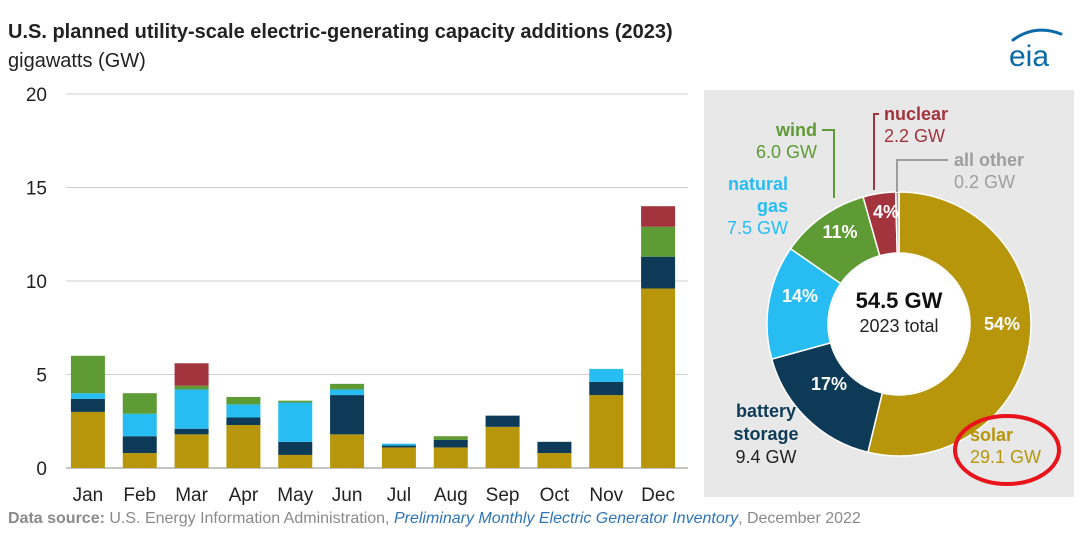 The image size is (1081, 533). What do you see at coordinates (139, 495) in the screenshot?
I see `x-tick-label: Feb` at bounding box center [139, 495].